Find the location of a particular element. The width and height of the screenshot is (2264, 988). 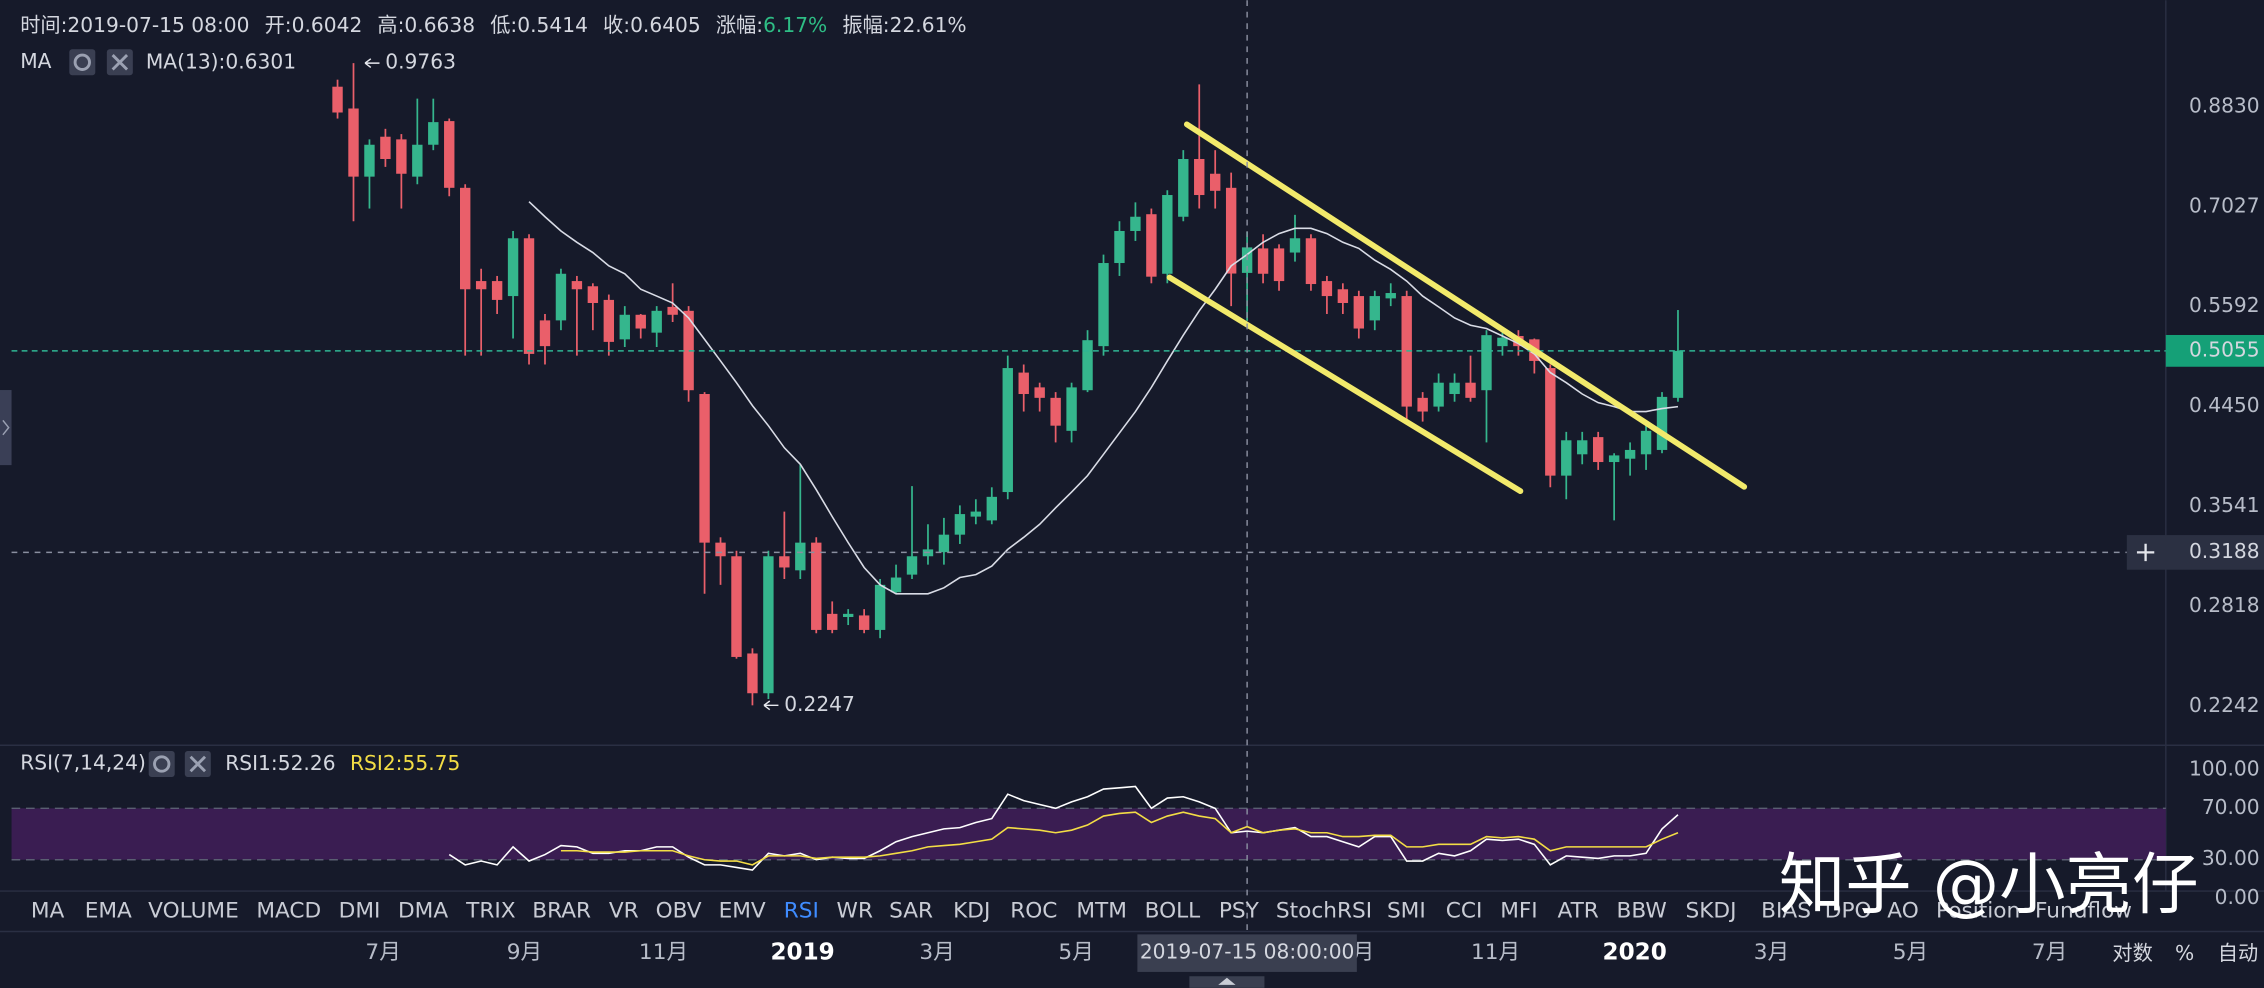

indicator-tab: MA is located at coordinates (48, 910).